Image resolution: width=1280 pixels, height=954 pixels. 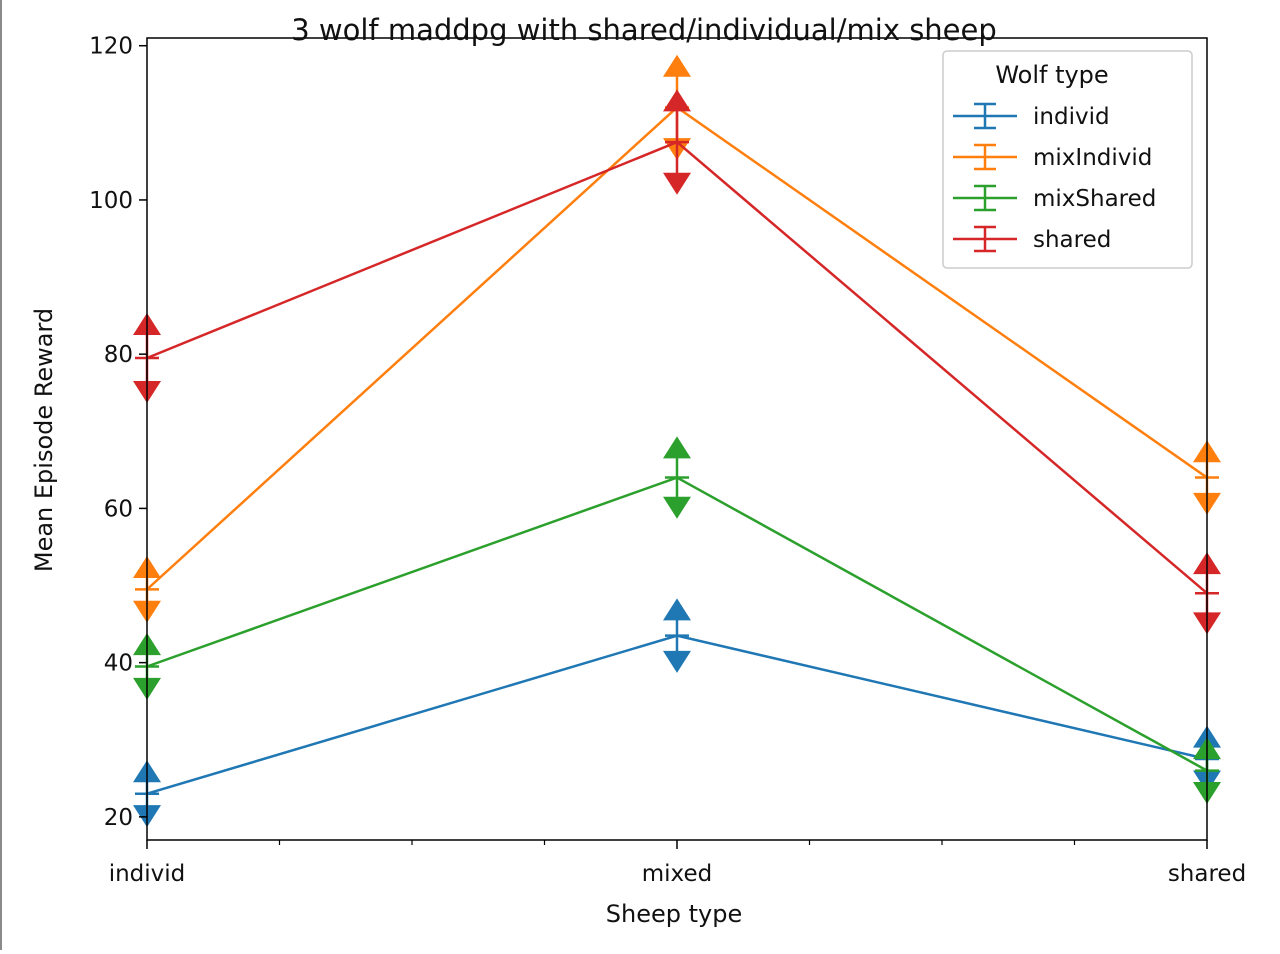 I want to click on x-axis: individ mixed shared, so click(x=677, y=863).